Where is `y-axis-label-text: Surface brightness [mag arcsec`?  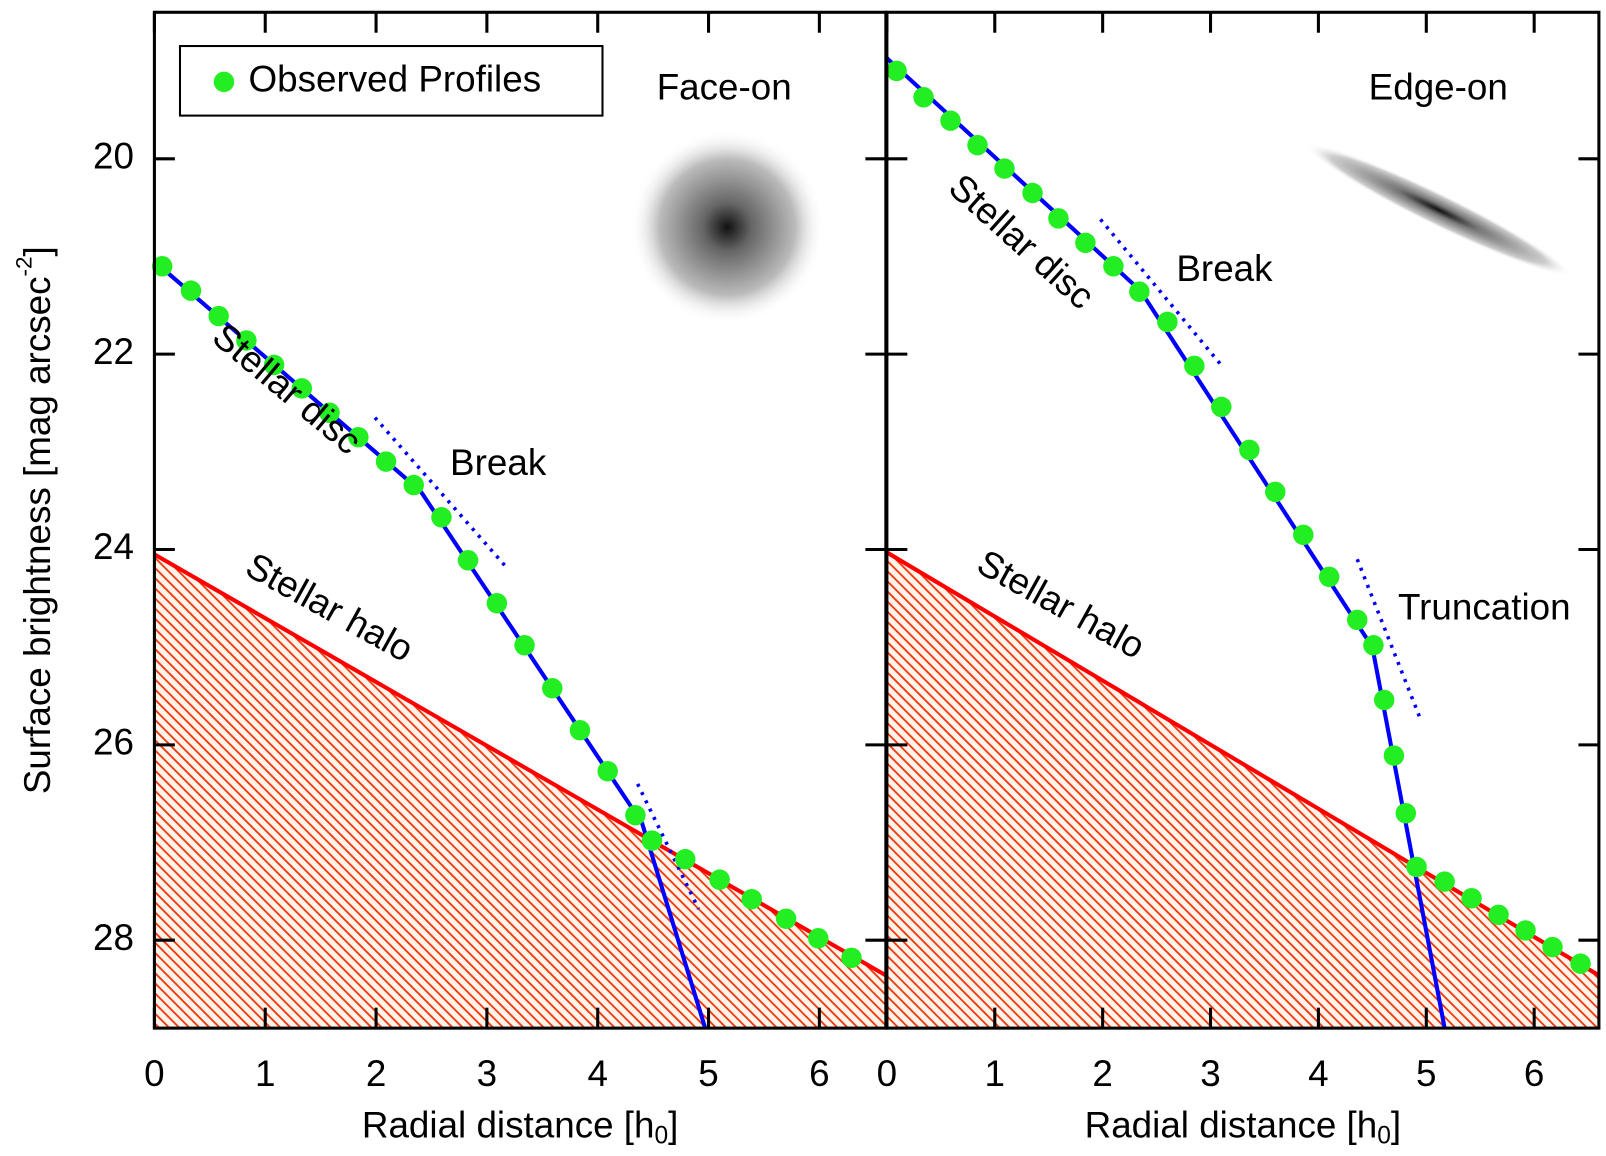 y-axis-label-text: Surface brightness [mag arcsec is located at coordinates (37, 535).